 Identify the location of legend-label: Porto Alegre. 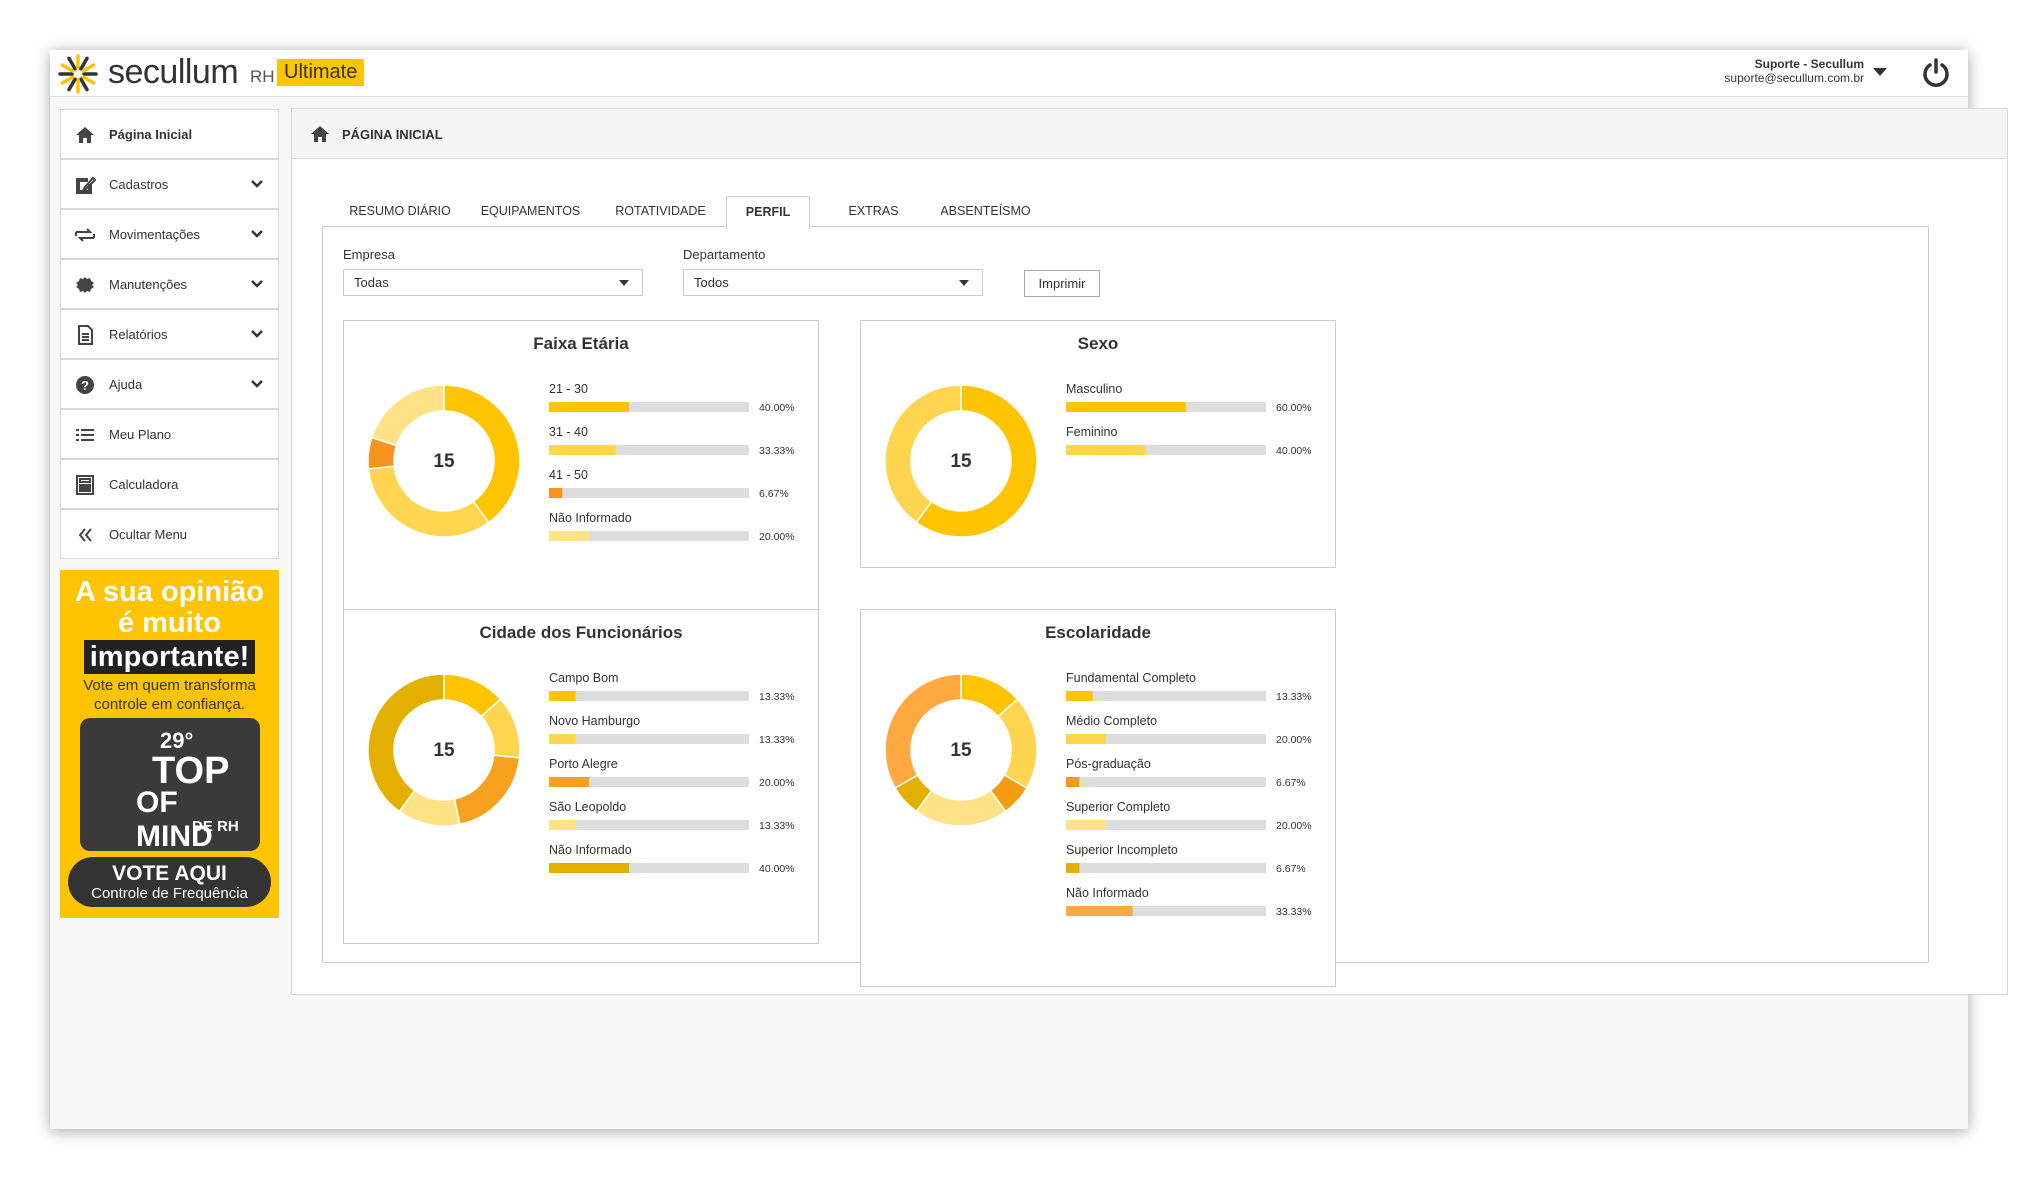
(583, 764).